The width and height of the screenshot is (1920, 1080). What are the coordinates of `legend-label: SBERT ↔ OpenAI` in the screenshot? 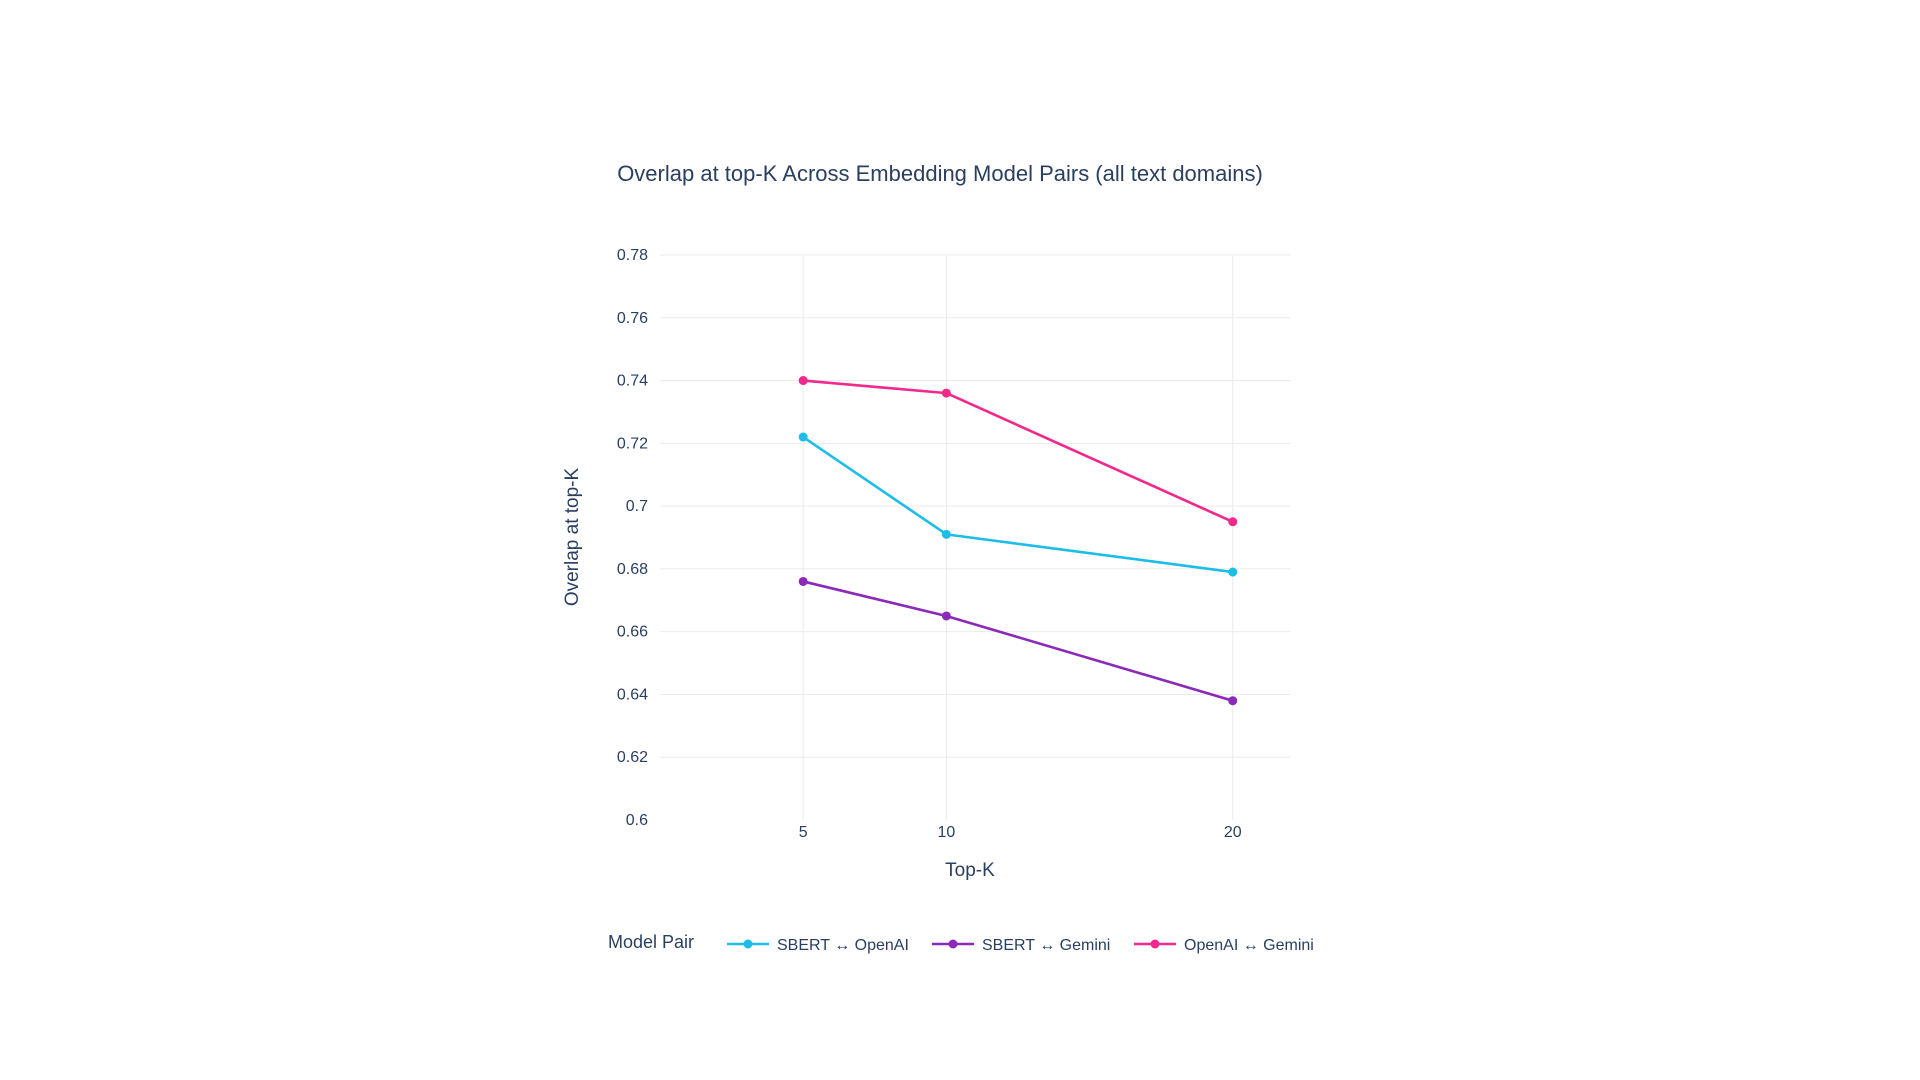 It's located at (843, 945).